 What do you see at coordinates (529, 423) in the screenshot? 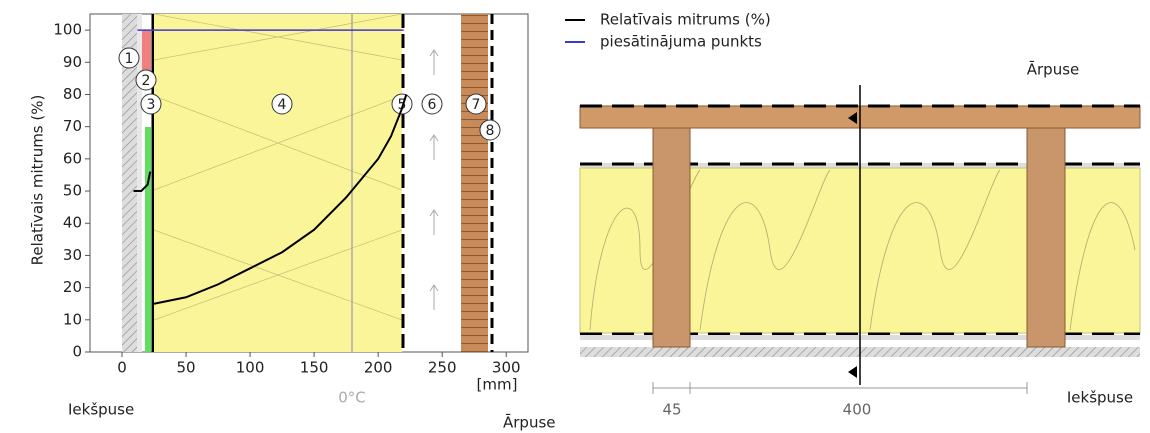
I see `annotation: Ārpuse` at bounding box center [529, 423].